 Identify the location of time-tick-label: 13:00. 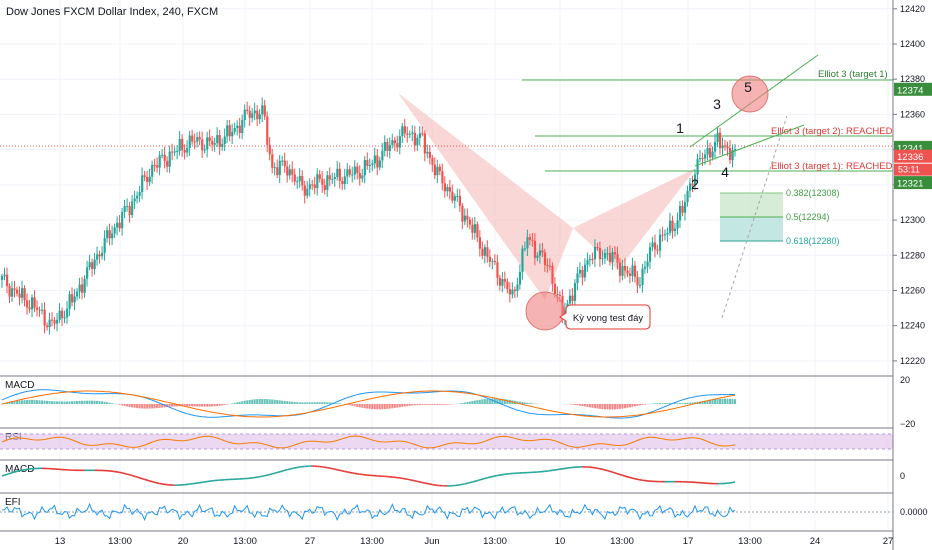
(245, 541).